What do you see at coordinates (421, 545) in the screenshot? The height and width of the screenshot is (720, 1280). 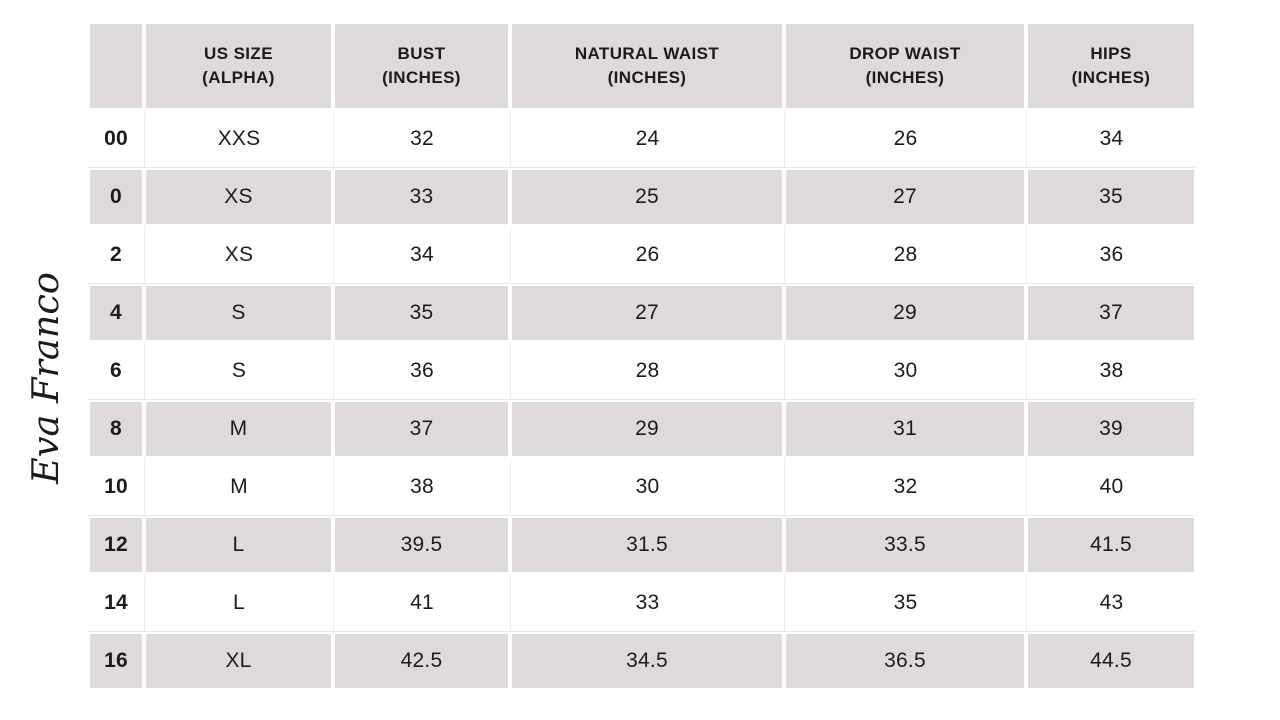 I see `cell-bust: 39.5` at bounding box center [421, 545].